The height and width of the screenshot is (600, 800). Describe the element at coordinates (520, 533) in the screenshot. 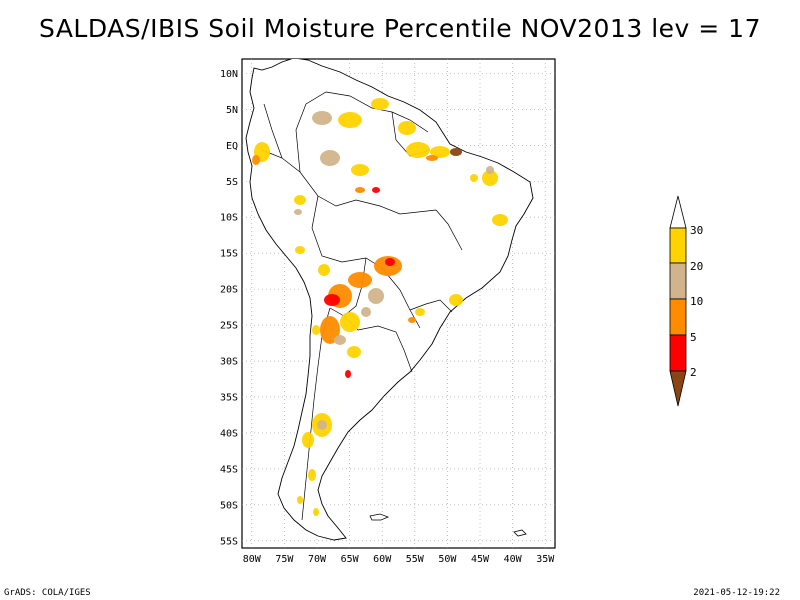

I see `south-georgia-island` at that location.